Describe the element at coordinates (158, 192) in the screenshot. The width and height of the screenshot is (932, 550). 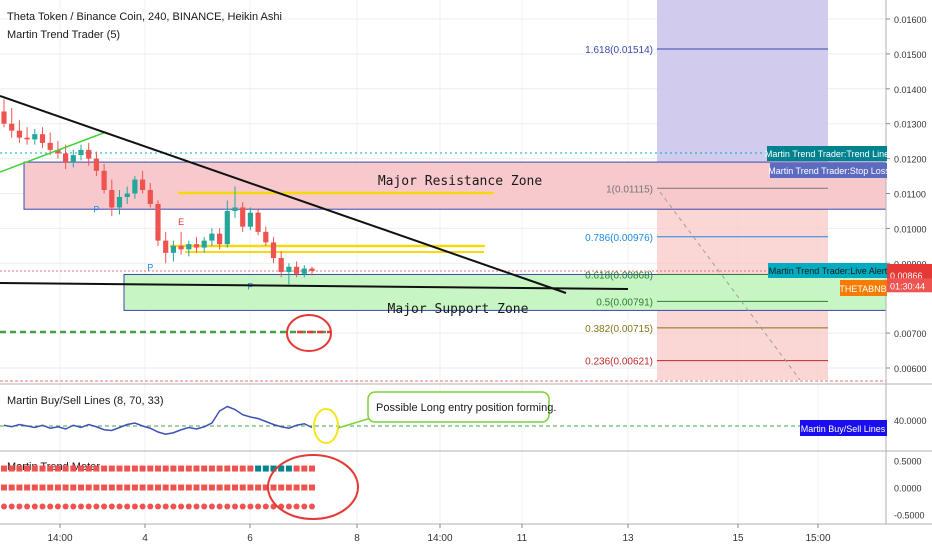
I see `candlestick-series` at that location.